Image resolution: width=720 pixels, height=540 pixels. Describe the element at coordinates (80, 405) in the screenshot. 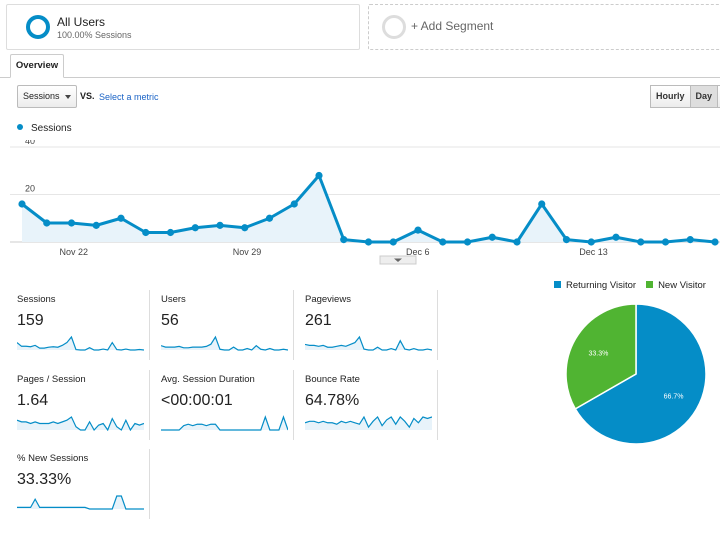

I see `scorecard: Pages / Session 1.64` at that location.